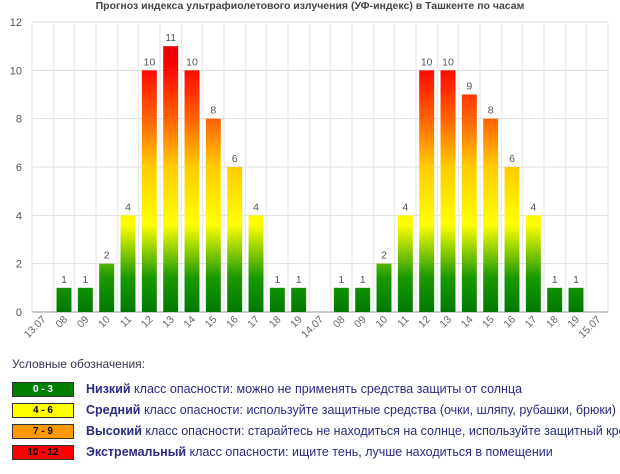 The image size is (620, 474). What do you see at coordinates (19, 120) in the screenshot?
I see `y-tick-label: 8` at bounding box center [19, 120].